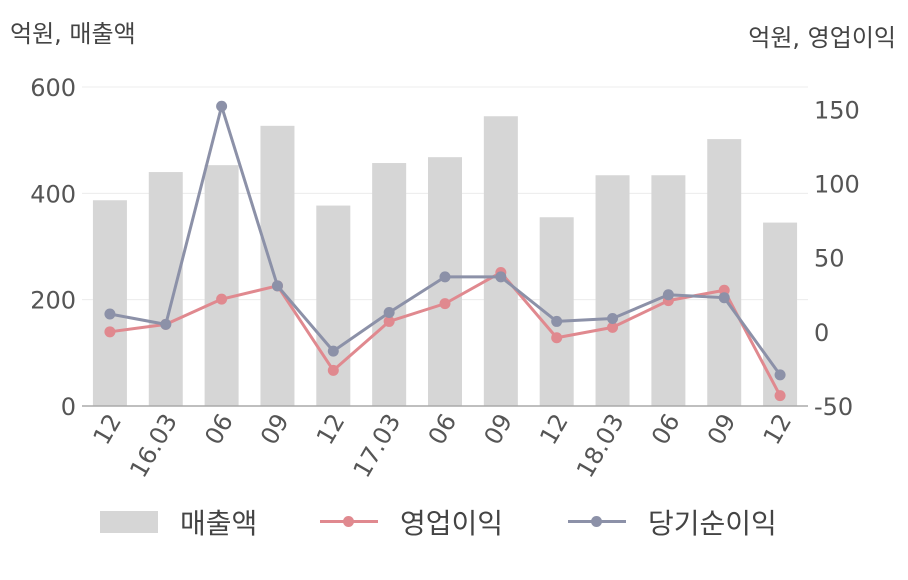  I want to click on legend: 매출액 영업이익 당기순이익, so click(500, 522).